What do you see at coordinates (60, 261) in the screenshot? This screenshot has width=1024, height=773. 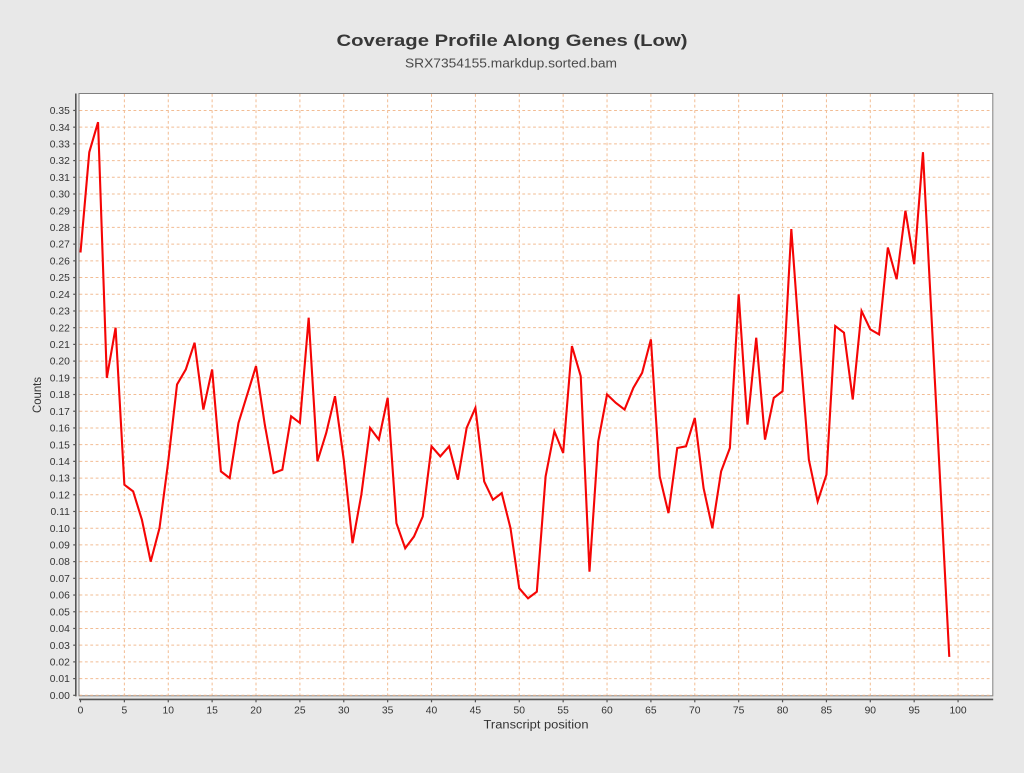 I see `svg-text: 0.26` at bounding box center [60, 261].